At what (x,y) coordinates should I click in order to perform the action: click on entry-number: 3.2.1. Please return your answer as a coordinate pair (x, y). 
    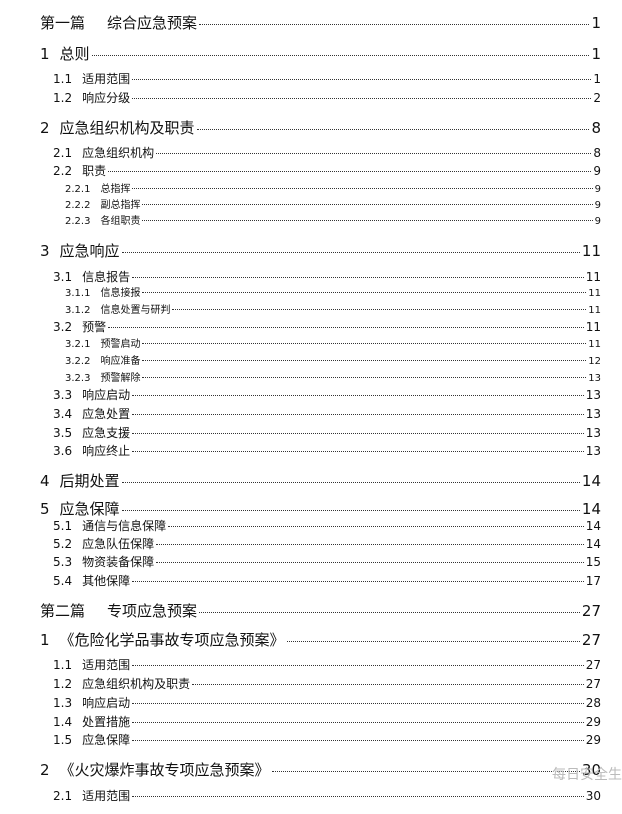
    Looking at the image, I should click on (78, 344).